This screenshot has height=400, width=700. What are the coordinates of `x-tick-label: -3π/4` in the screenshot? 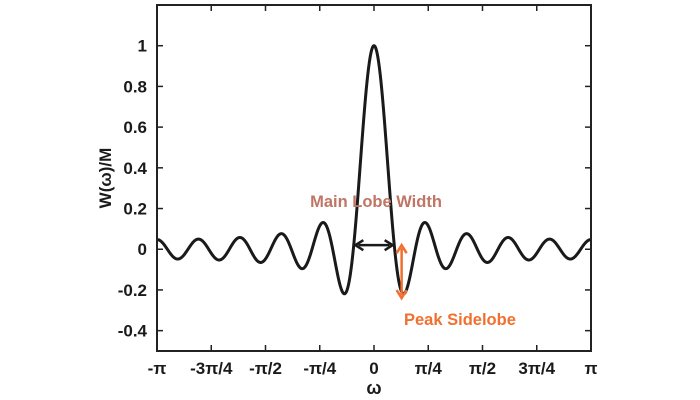 It's located at (211, 368).